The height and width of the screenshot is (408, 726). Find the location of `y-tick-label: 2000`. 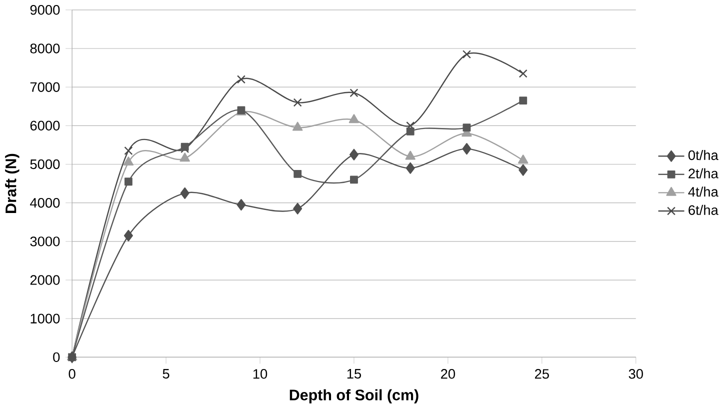

y-tick-label: 2000 is located at coordinates (45, 279).